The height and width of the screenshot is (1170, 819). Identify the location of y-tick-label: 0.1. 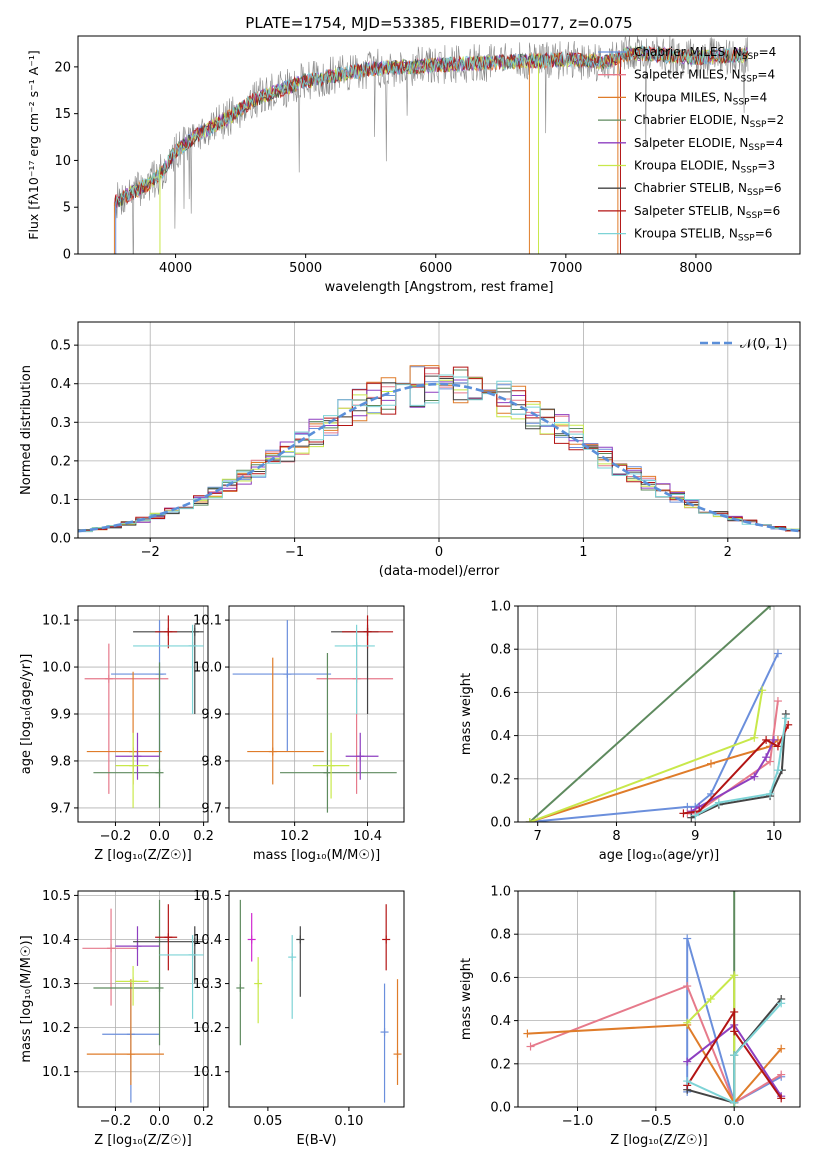
(60, 500).